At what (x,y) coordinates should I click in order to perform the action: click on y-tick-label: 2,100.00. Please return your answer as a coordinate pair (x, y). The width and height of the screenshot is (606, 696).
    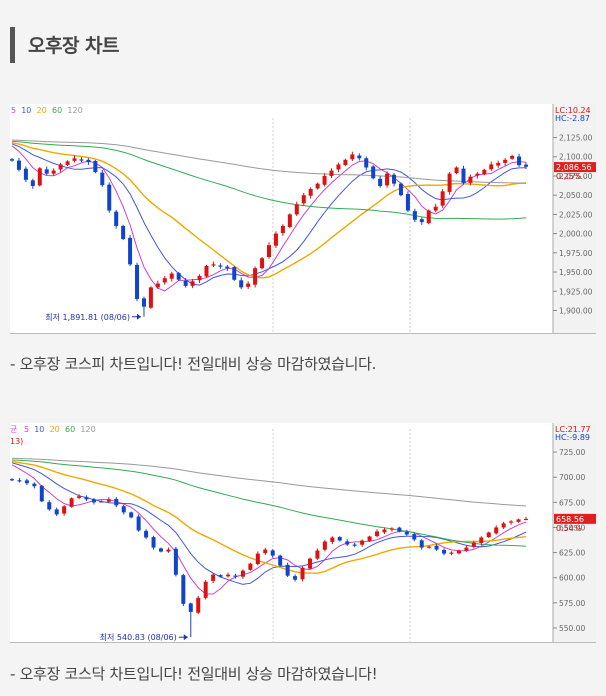
    Looking at the image, I should click on (576, 157).